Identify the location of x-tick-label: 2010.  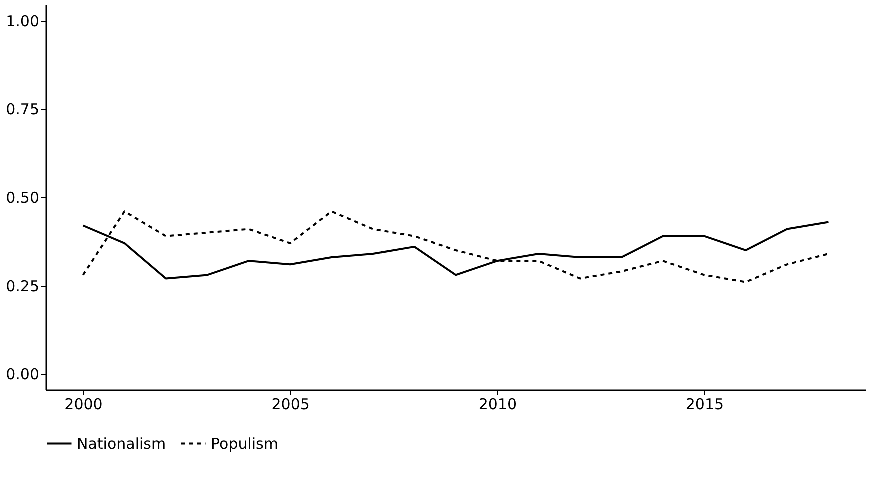
(498, 405).